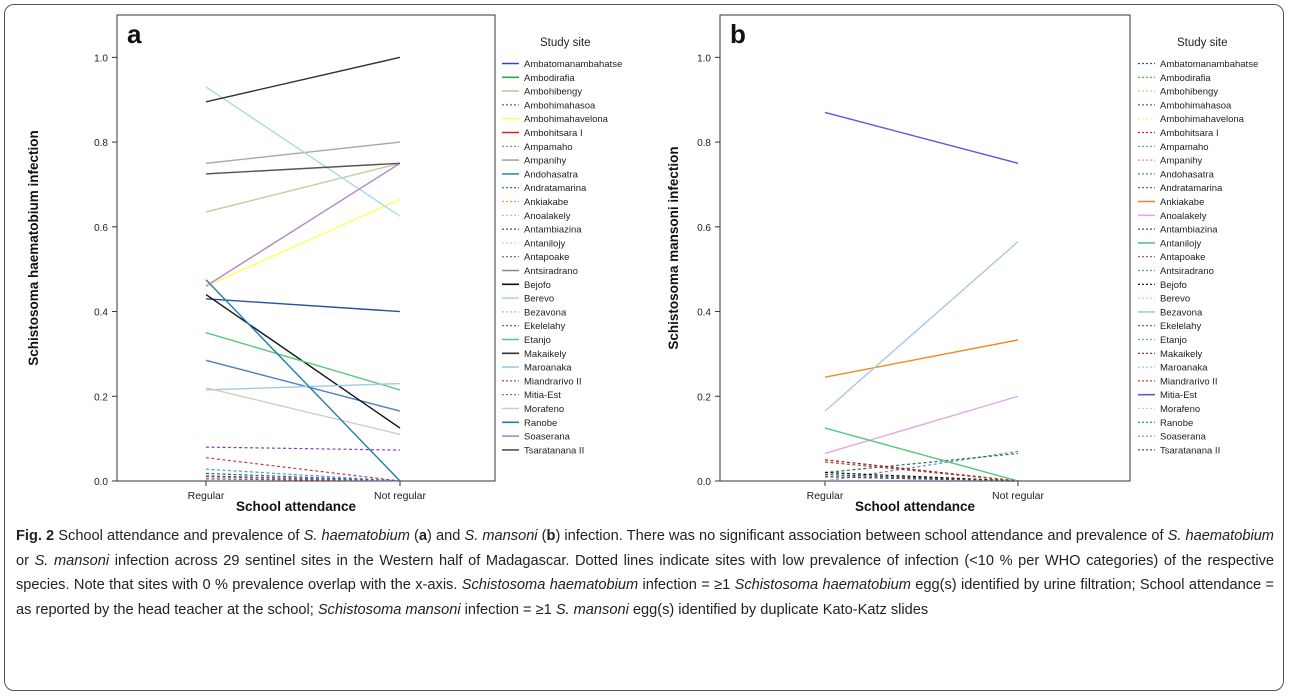 The width and height of the screenshot is (1290, 697). I want to click on legend-entry-a: Makaikely, so click(545, 354).